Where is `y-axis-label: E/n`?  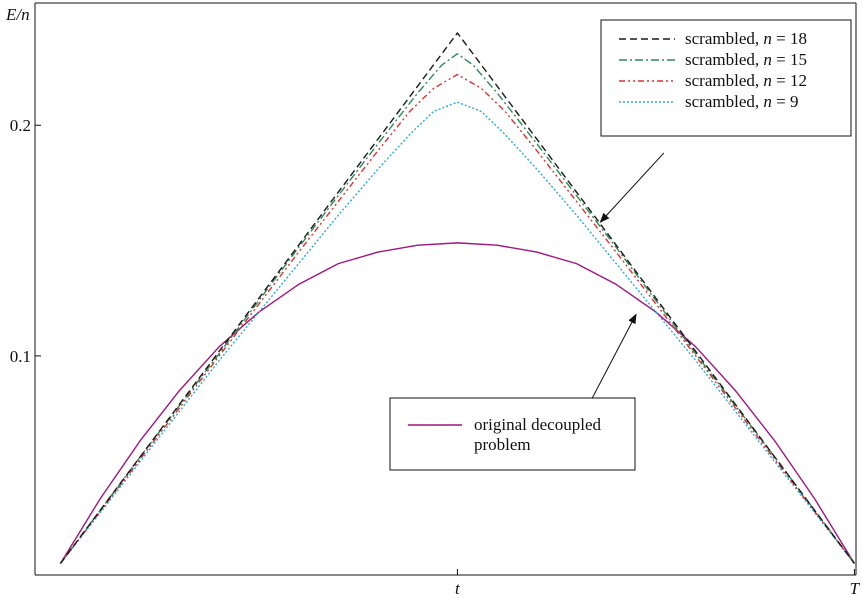
y-axis-label: E/n is located at coordinates (17, 14).